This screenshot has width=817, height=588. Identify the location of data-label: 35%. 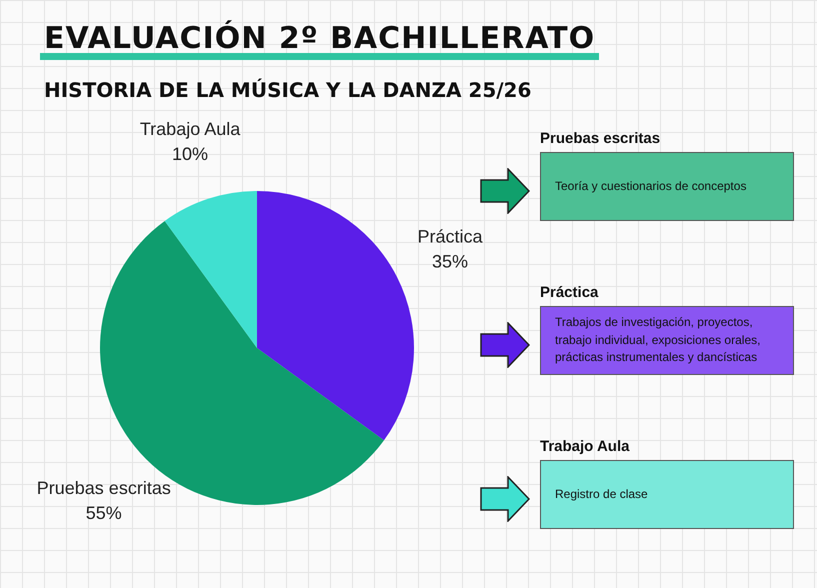
(450, 262).